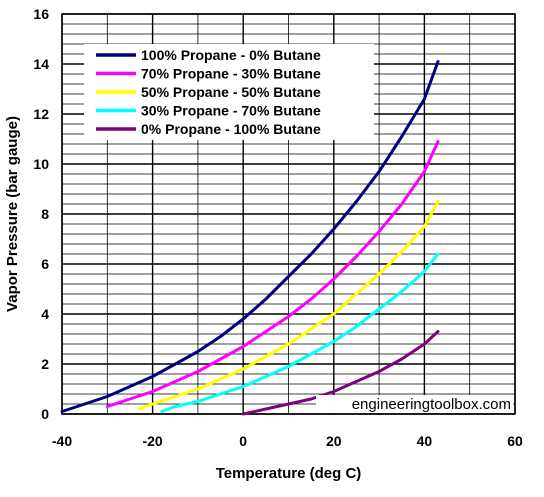 This screenshot has height=497, width=544. I want to click on legend-label: 70% Propane - 30% Butane, so click(231, 73).